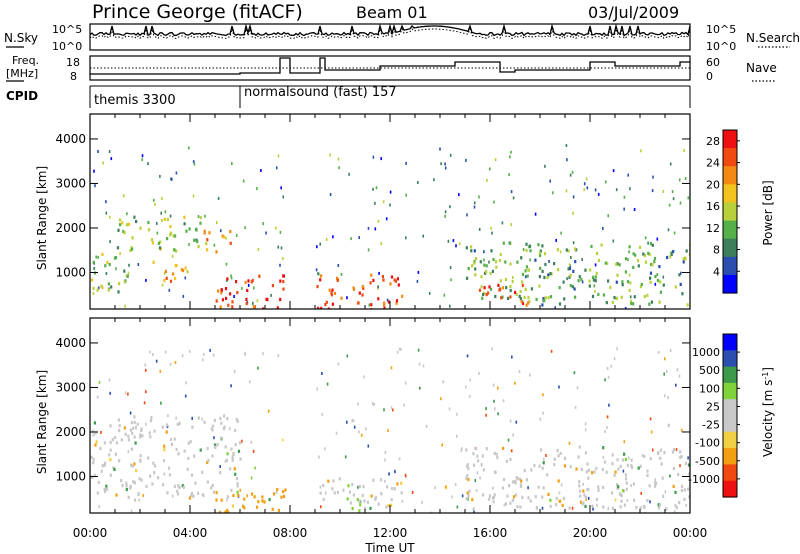 This screenshot has height=554, width=800. Describe the element at coordinates (713, 141) in the screenshot. I see `power-colorbar-tick-label: 28` at that location.